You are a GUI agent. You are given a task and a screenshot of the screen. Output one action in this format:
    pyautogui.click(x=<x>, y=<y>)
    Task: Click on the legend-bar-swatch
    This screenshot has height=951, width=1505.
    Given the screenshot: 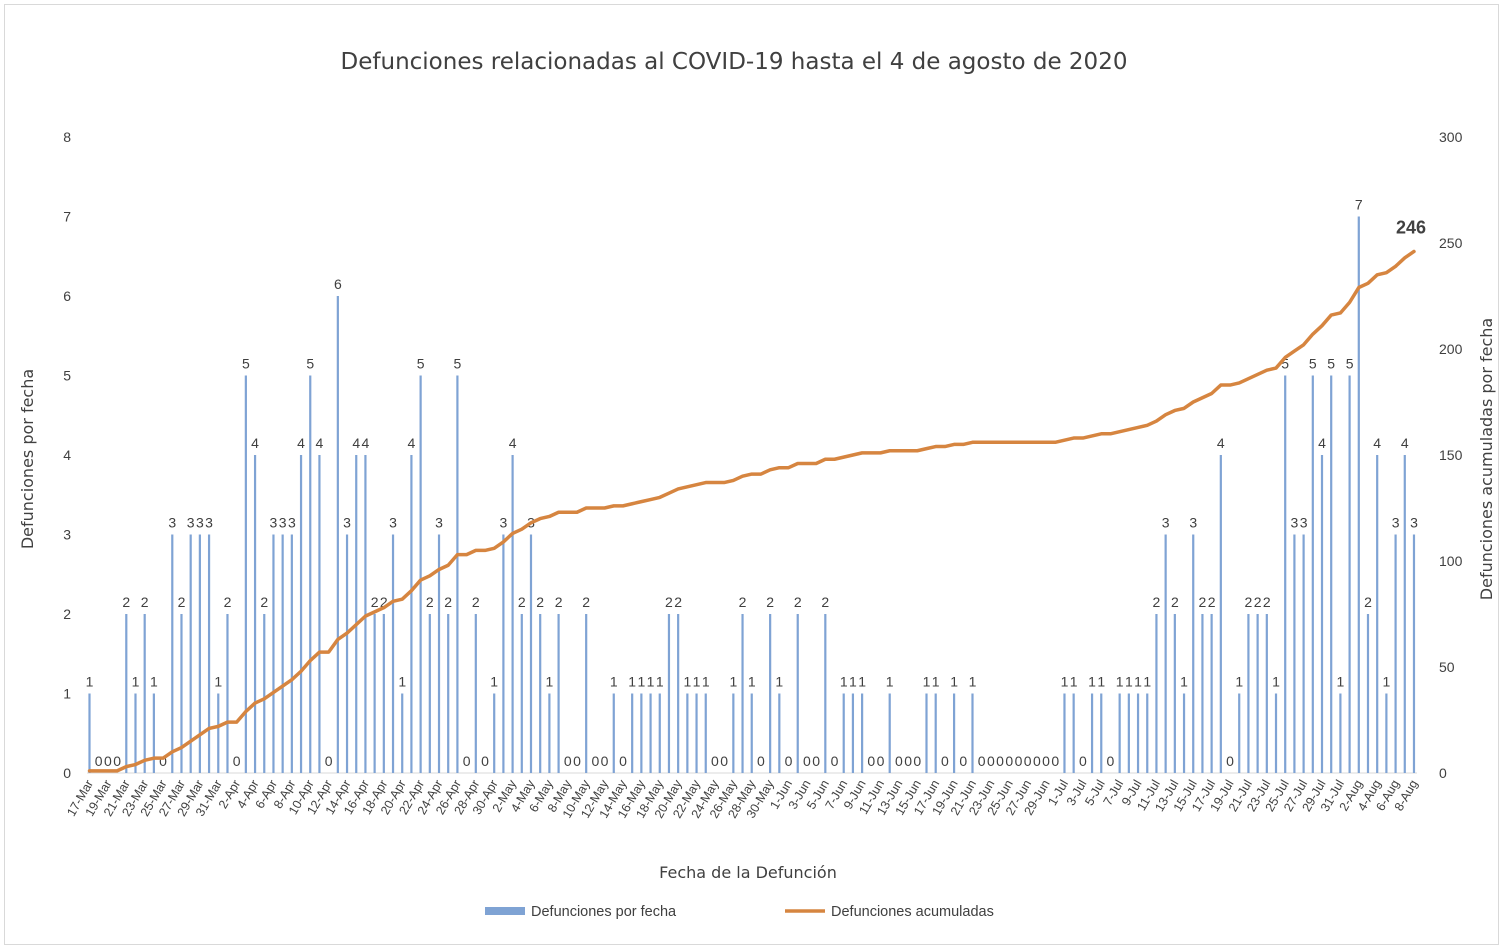 What is the action you would take?
    pyautogui.click(x=505, y=911)
    